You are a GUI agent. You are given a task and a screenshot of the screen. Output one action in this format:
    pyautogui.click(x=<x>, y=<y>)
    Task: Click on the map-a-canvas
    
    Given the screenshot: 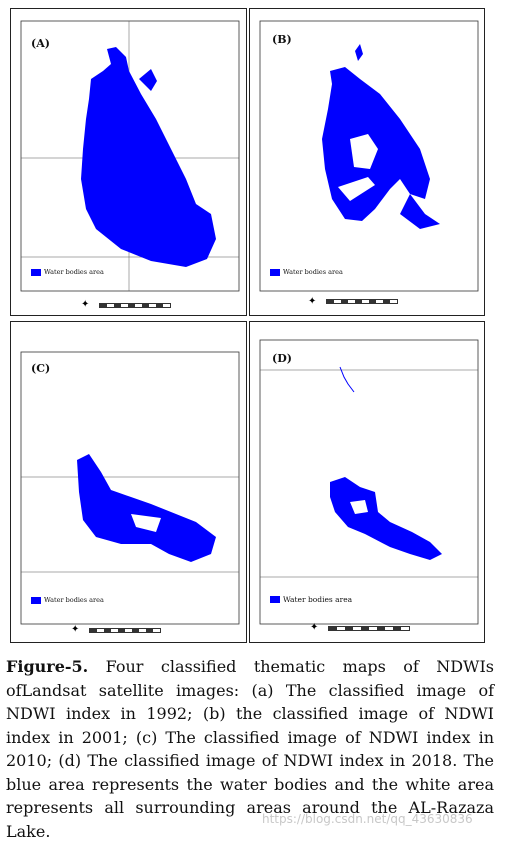 What is the action you would take?
    pyautogui.click(x=130, y=156)
    